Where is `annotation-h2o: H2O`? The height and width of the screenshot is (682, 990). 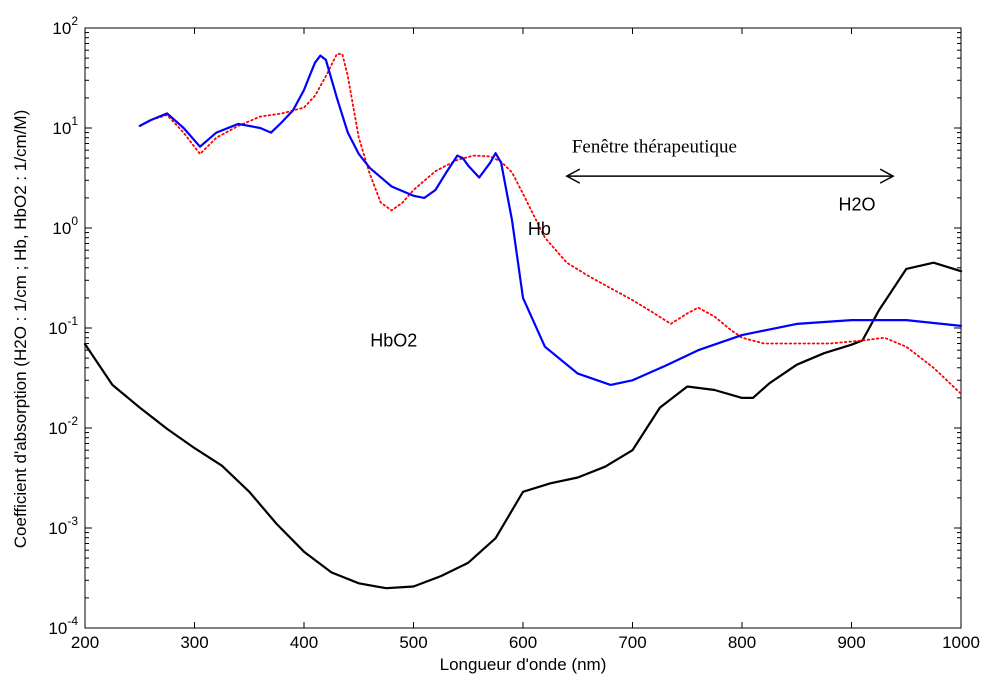 annotation-h2o: H2O is located at coordinates (856, 204).